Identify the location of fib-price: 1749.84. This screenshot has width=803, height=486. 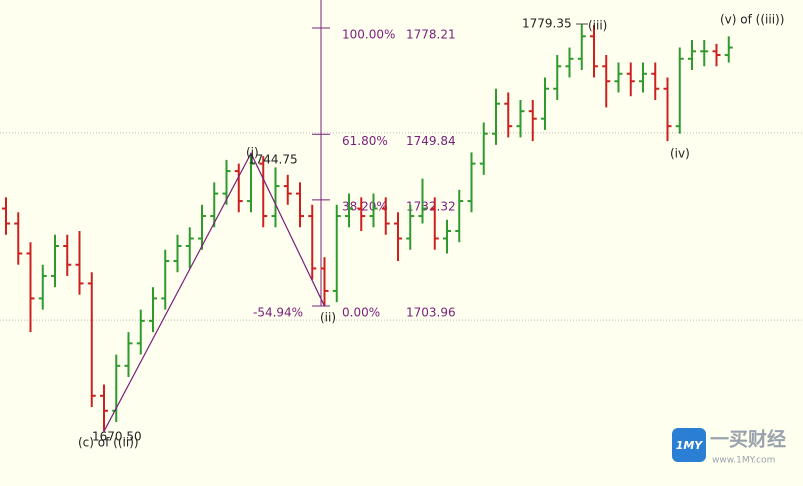
(431, 141).